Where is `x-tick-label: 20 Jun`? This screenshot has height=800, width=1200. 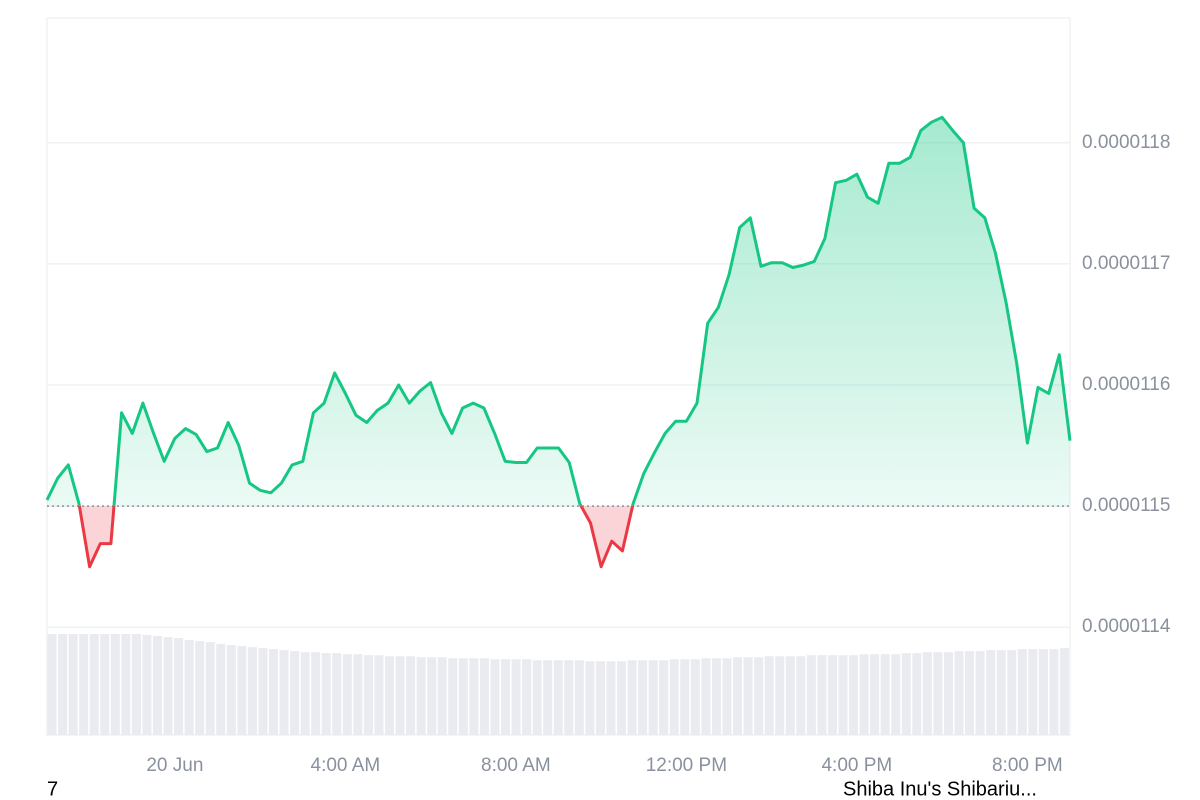 x-tick-label: 20 Jun is located at coordinates (174, 765).